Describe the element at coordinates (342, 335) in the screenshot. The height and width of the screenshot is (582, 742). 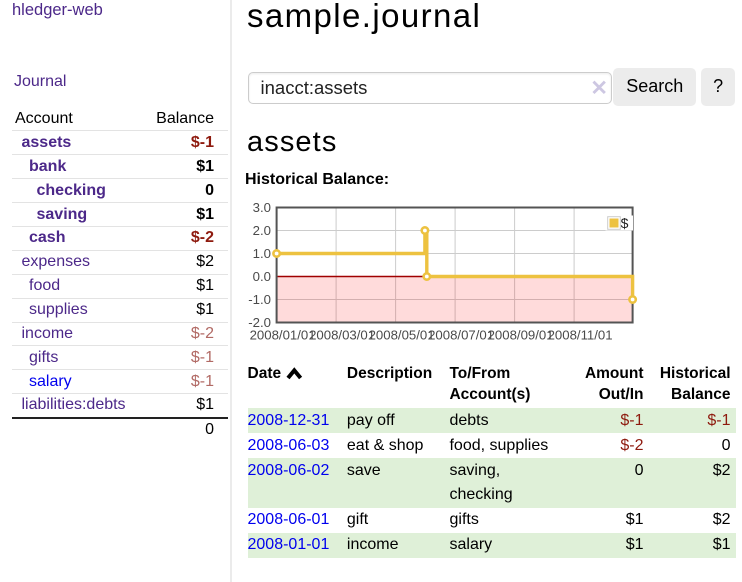
I see `svg-text: 2008/03/01` at that location.